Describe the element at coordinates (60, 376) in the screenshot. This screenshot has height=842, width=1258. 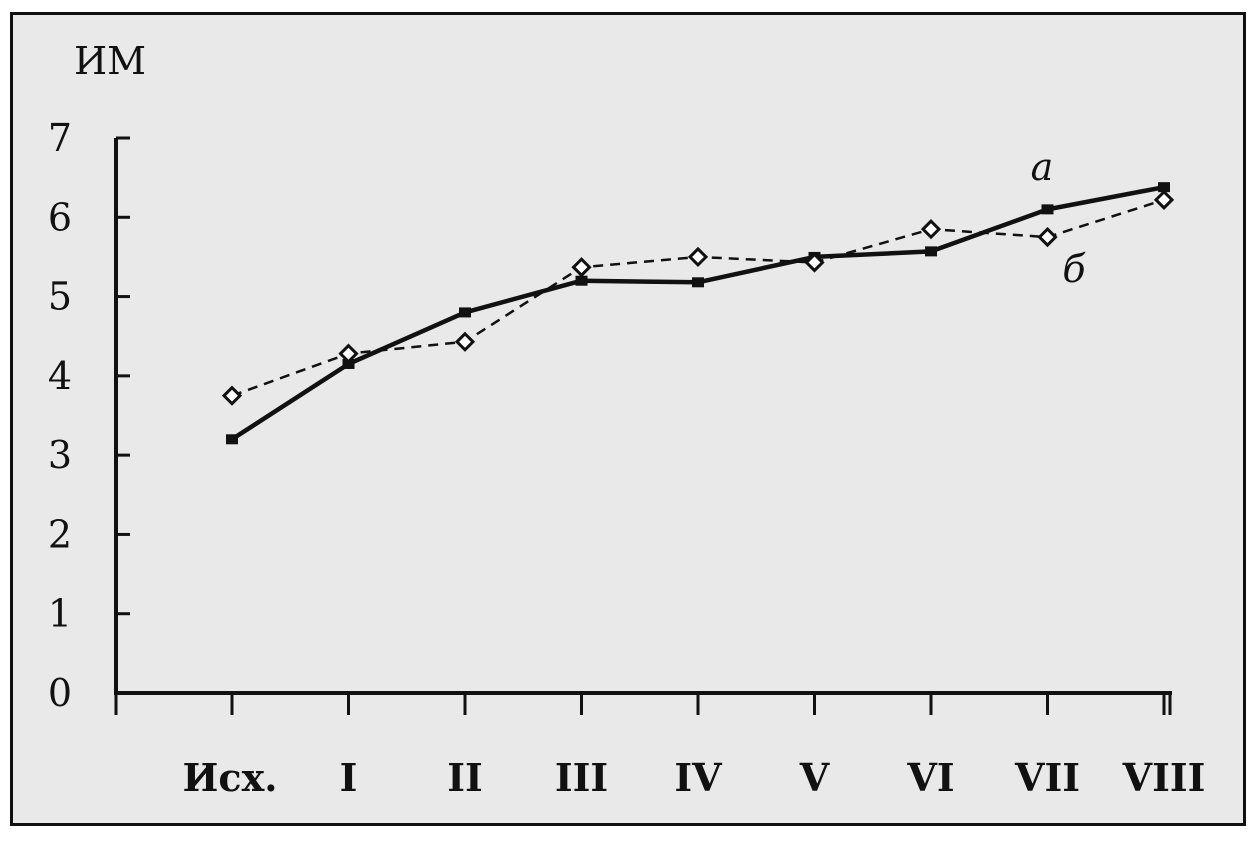
I see `y-tick-label: 4` at that location.